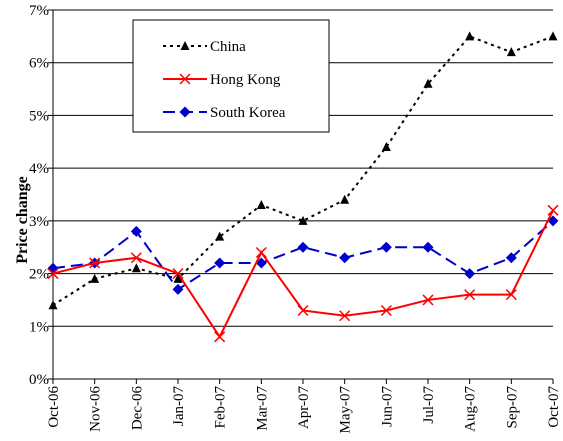  I want to click on legend-item: China, so click(204, 47).